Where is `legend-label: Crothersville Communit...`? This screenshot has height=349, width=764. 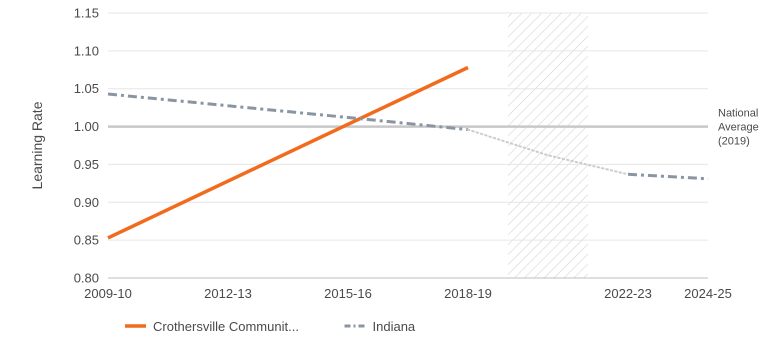 legend-label: Crothersville Communit... is located at coordinates (226, 326).